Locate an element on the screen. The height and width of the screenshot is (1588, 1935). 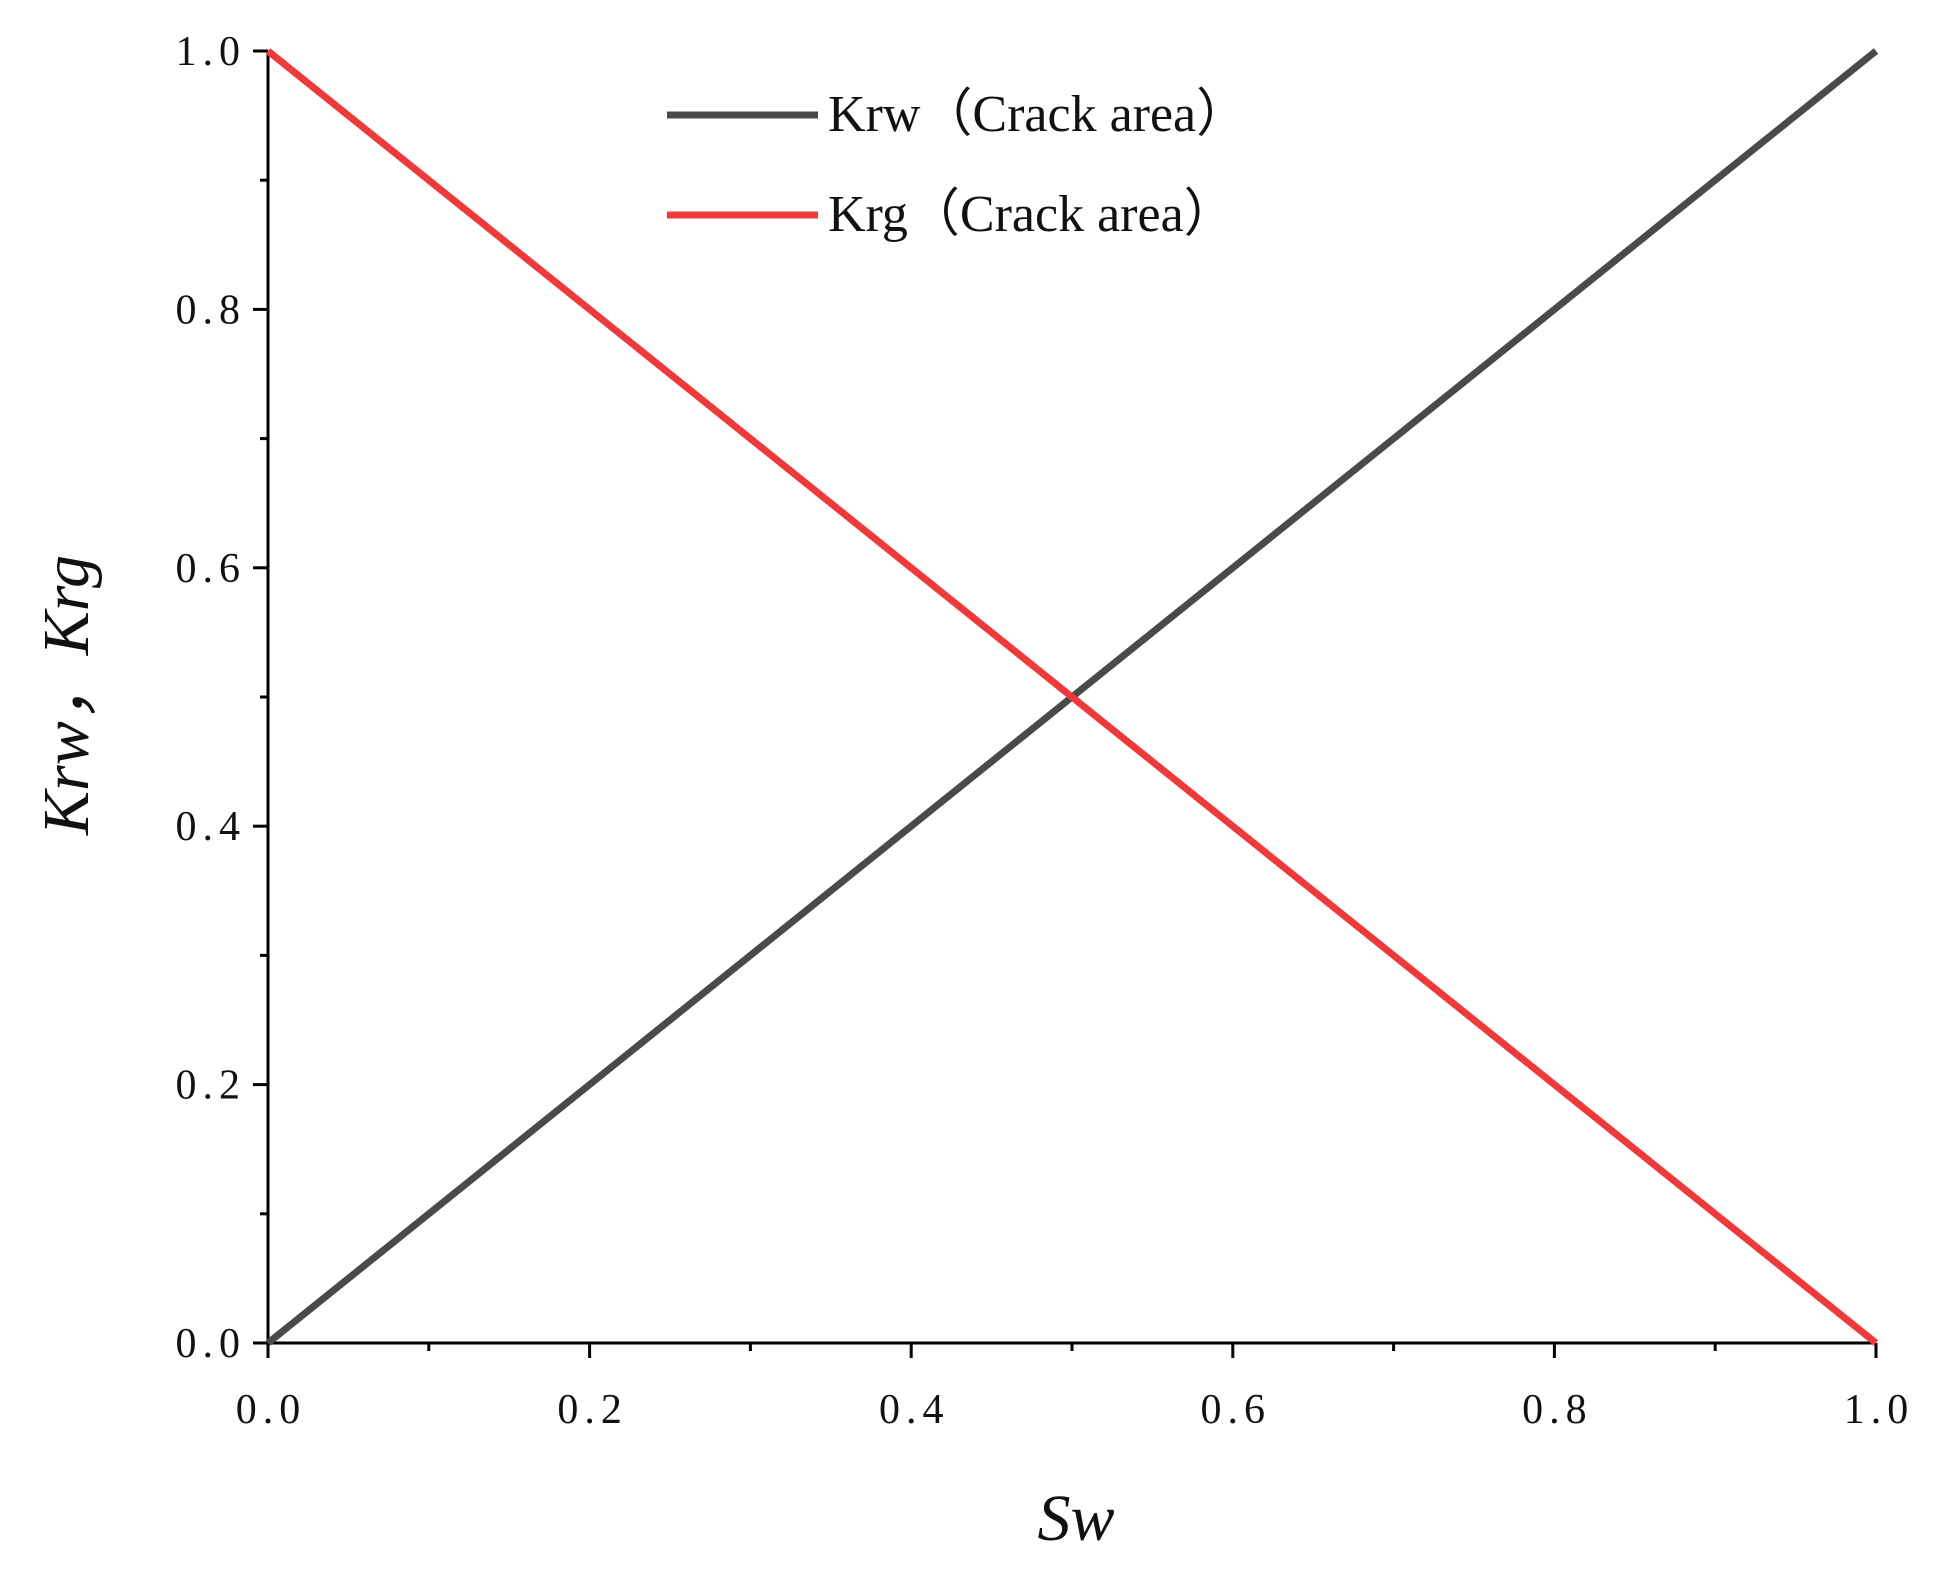
x-tick-label: 0.4 is located at coordinates (914, 1410).